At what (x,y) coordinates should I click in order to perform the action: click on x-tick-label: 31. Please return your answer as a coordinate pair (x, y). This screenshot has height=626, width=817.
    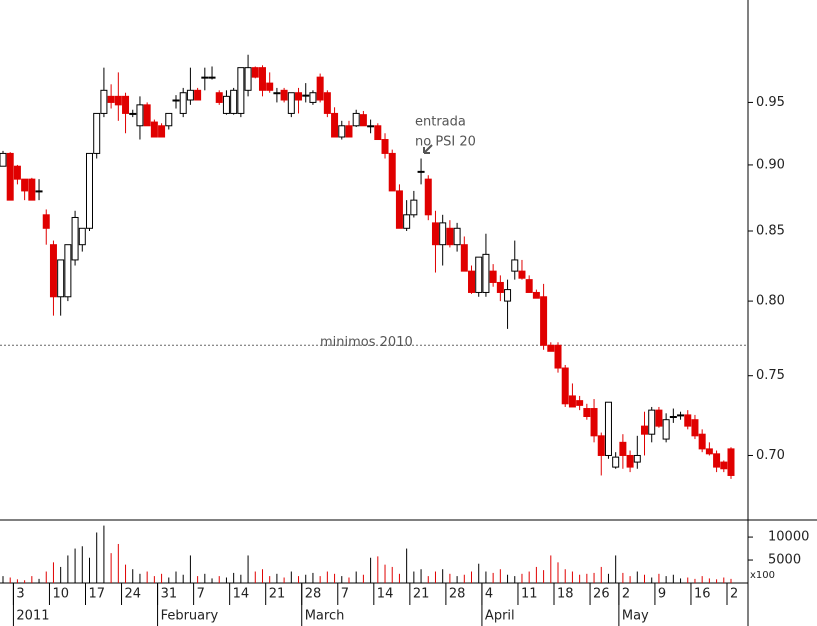
    Looking at the image, I should click on (169, 594).